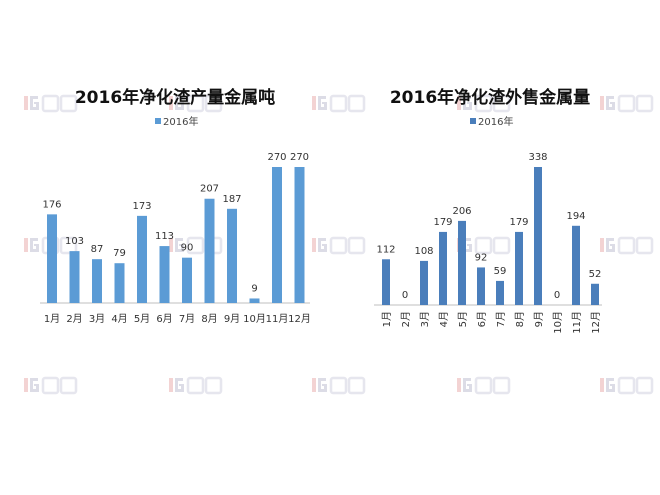  What do you see at coordinates (209, 189) in the screenshot?
I see `data-label: 207` at bounding box center [209, 189].